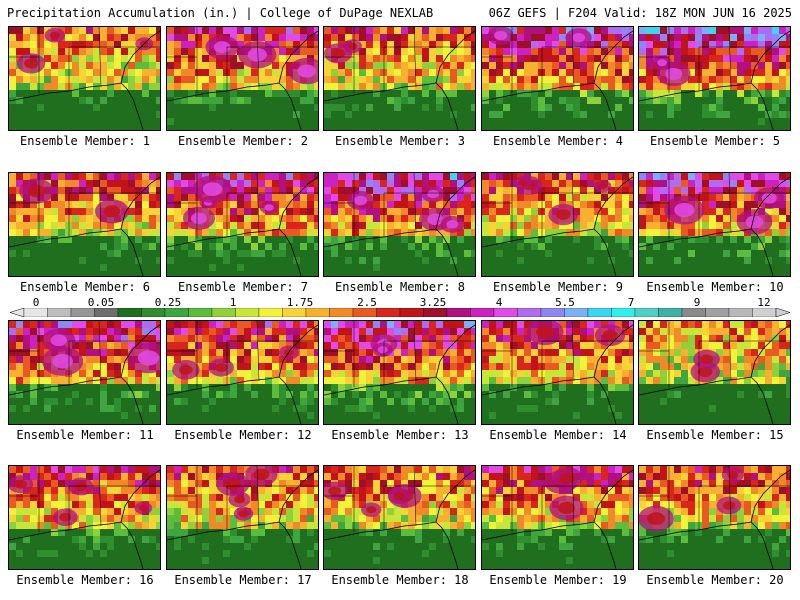  What do you see at coordinates (400, 141) in the screenshot?
I see `ensemble-member-label: Ensemble Member: 3` at bounding box center [400, 141].